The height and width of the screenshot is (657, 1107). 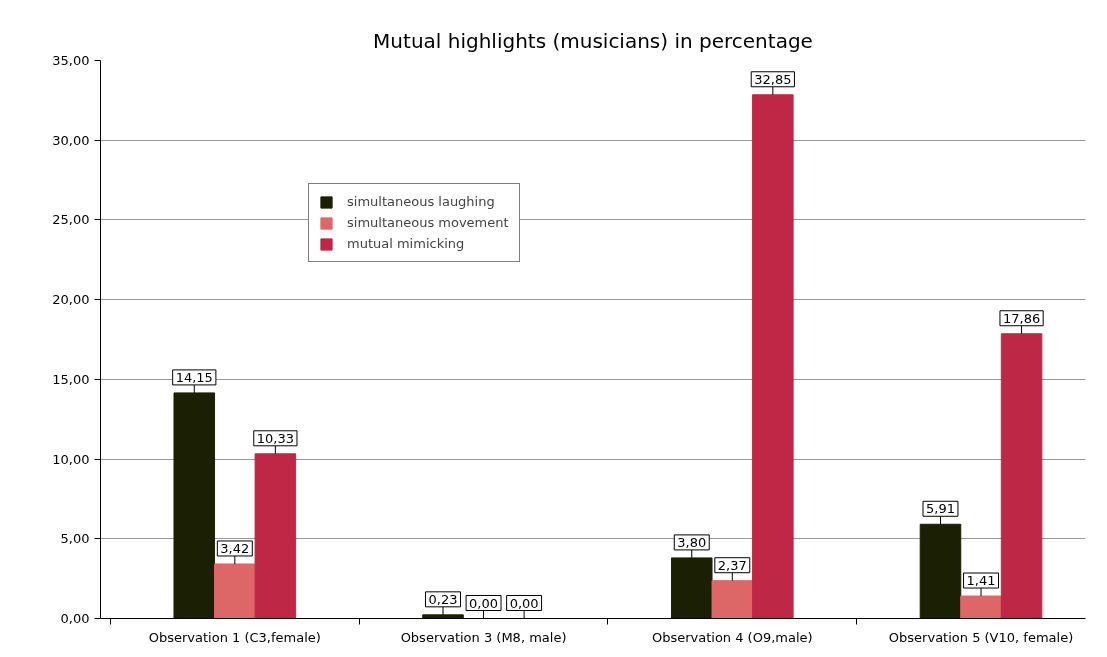 What do you see at coordinates (981, 581) in the screenshot?
I see `data-label: 1,41` at bounding box center [981, 581].